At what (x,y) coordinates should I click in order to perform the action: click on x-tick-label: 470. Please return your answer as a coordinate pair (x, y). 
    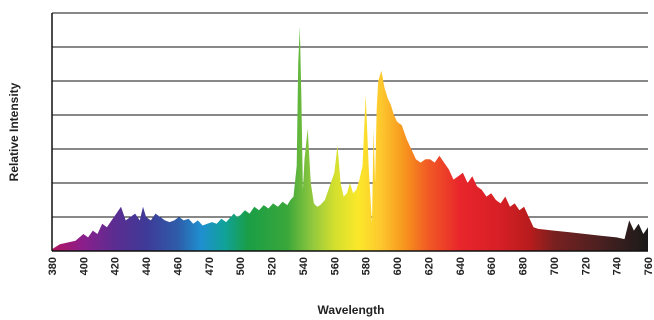
    Looking at the image, I should click on (210, 266).